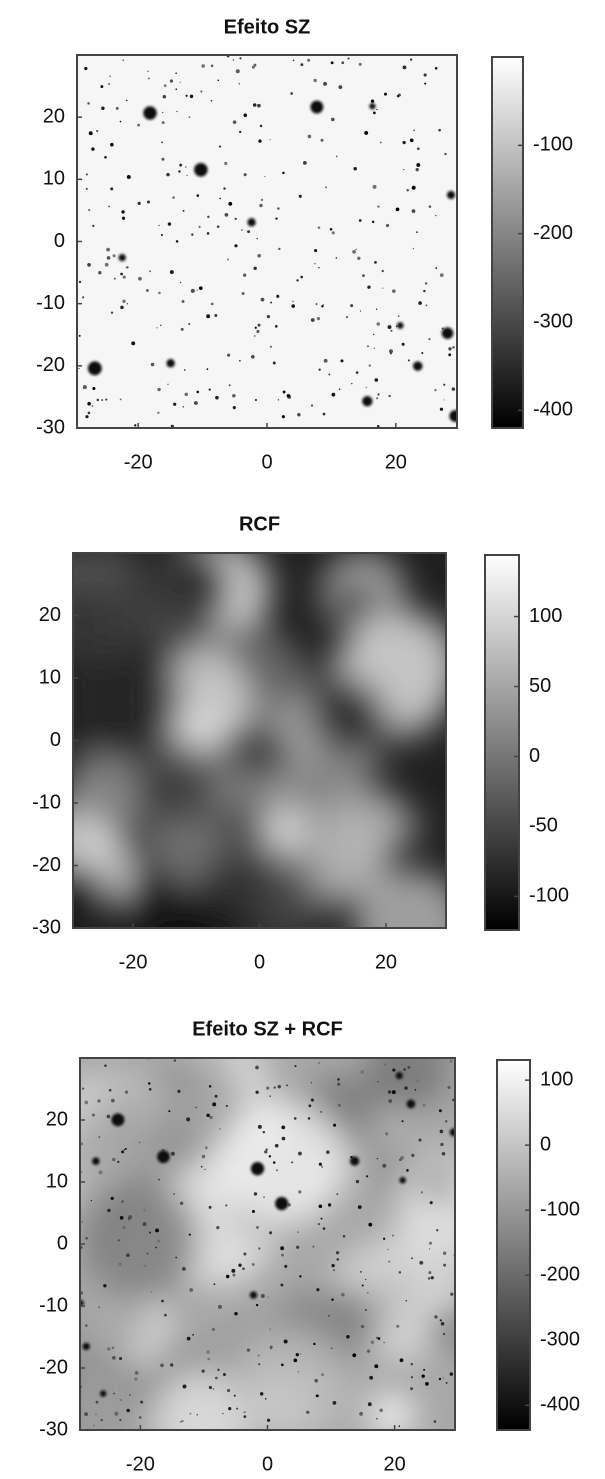  I want to click on x-tick-label: 0, so click(266, 462).